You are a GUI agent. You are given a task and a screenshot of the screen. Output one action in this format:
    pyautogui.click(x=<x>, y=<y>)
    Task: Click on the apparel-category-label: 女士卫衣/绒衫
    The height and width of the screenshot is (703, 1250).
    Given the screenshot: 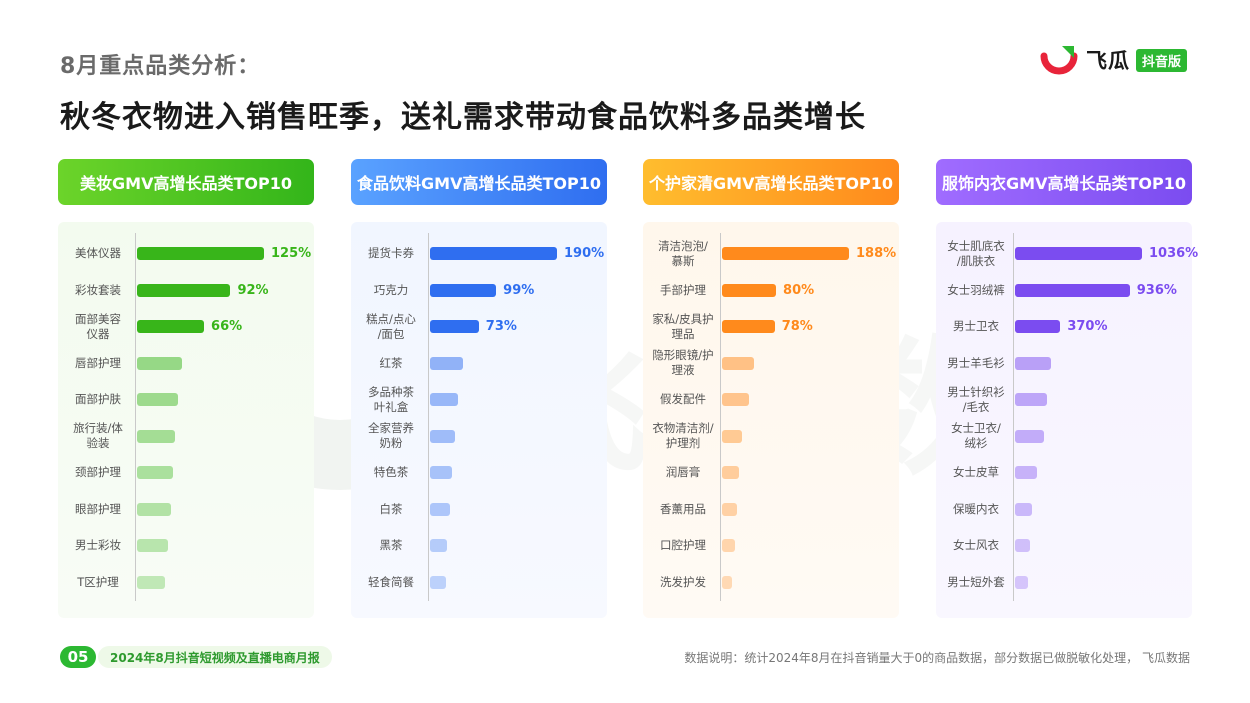 What is the action you would take?
    pyautogui.click(x=976, y=435)
    